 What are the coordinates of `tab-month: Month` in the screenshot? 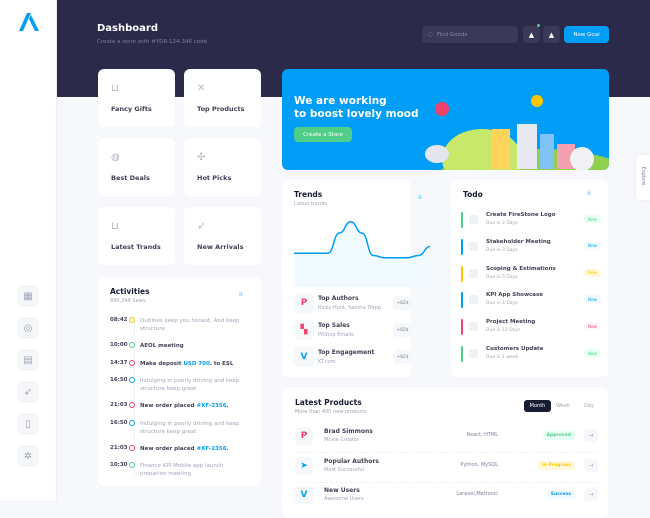 It's located at (537, 406).